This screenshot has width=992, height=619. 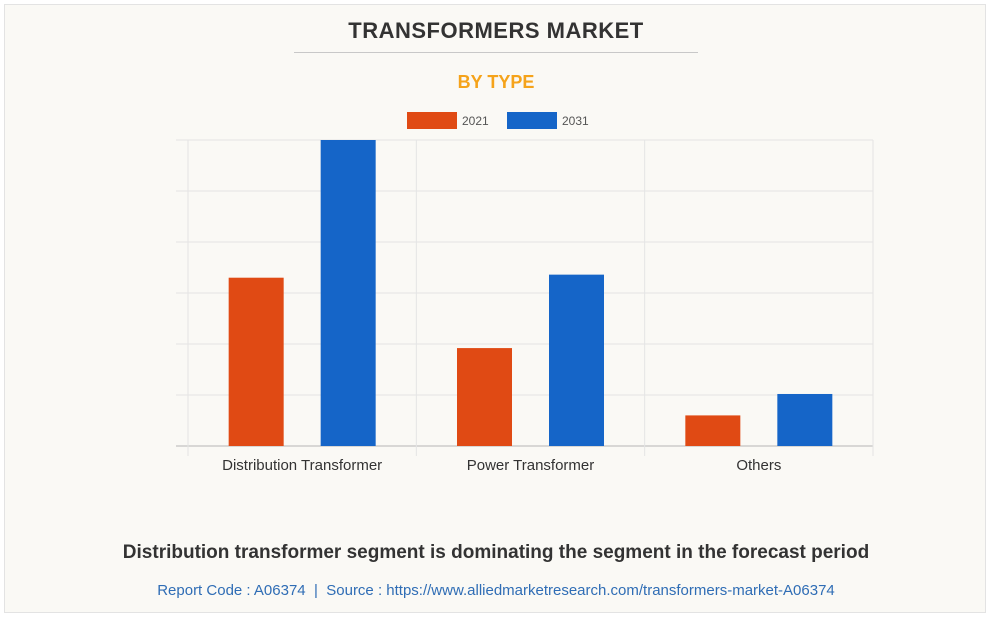 What do you see at coordinates (496, 30) in the screenshot?
I see `chart-title: TRANSFORMERS MARKET` at bounding box center [496, 30].